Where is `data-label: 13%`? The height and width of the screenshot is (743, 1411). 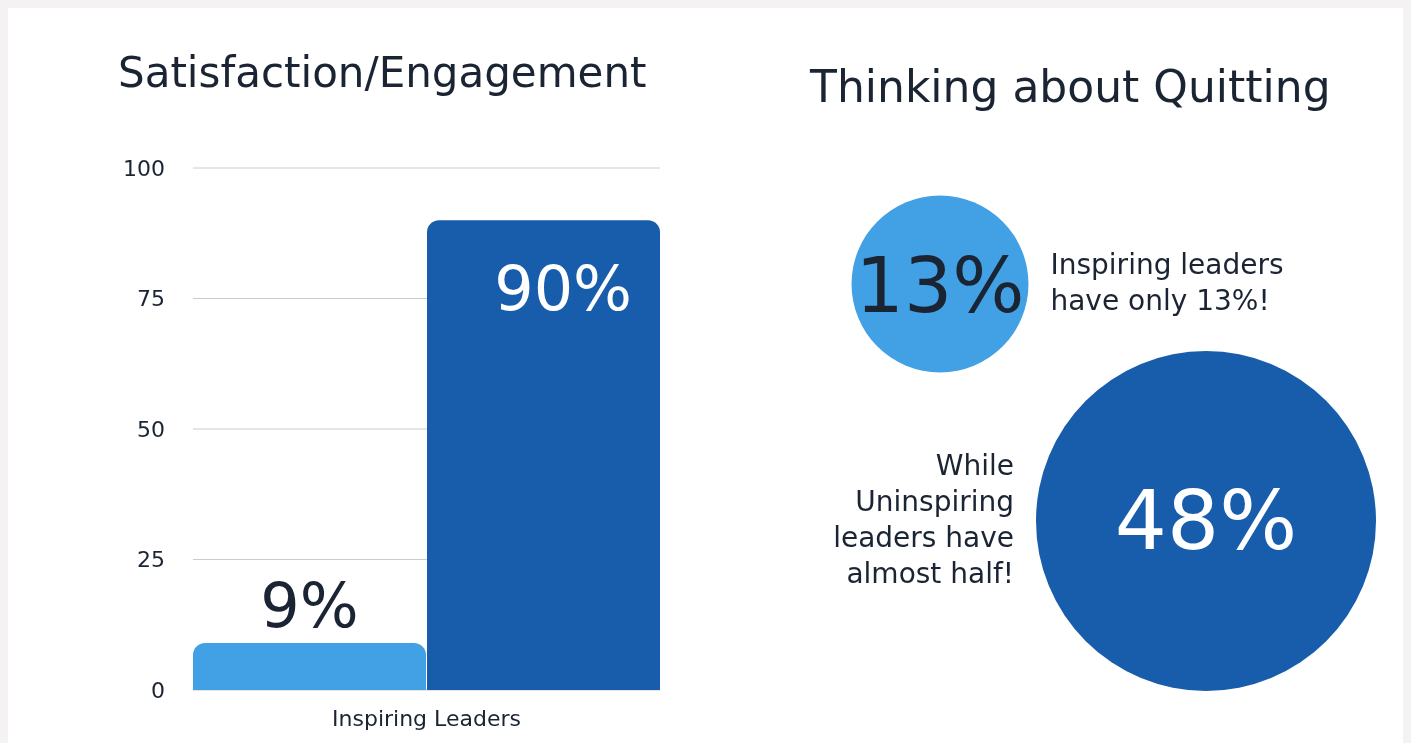
data-label: 13% is located at coordinates (940, 285).